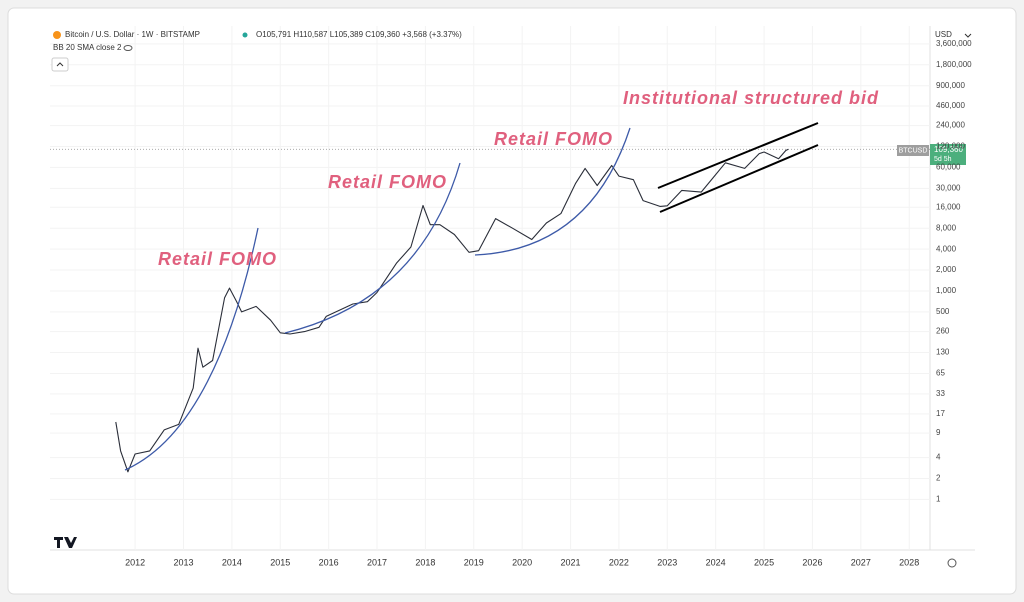  What do you see at coordinates (968, 35) in the screenshot?
I see `currency-dropdown` at bounding box center [968, 35].